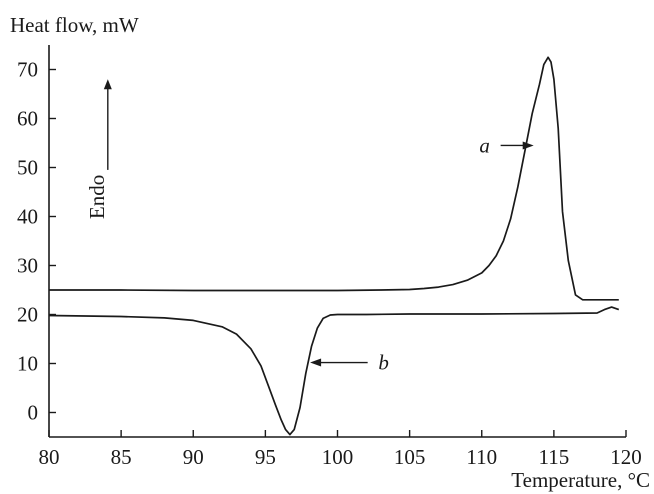 Image resolution: width=654 pixels, height=494 pixels. Describe the element at coordinates (265, 457) in the screenshot. I see `x-tick-label: 95` at that location.